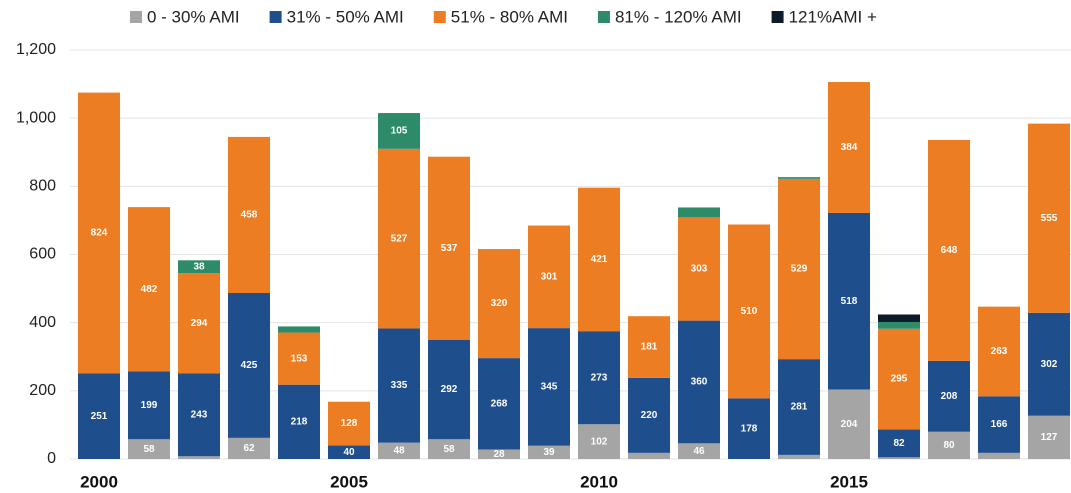 The width and height of the screenshot is (1071, 493). I want to click on x-tick-label: 2005, so click(349, 481).